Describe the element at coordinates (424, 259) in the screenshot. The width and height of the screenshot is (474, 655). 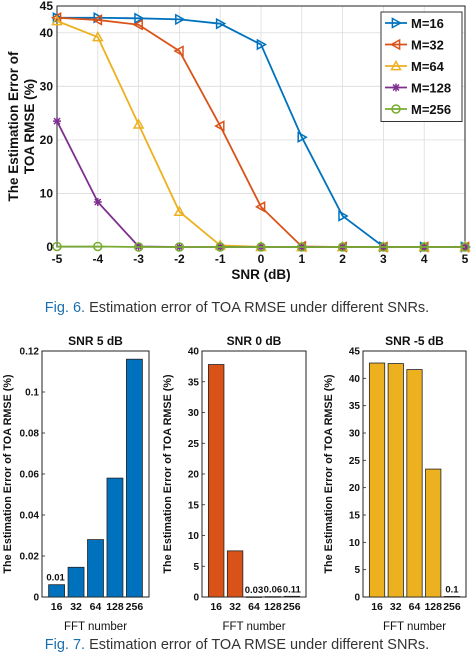
I see `x-tick-label: 4` at that location.